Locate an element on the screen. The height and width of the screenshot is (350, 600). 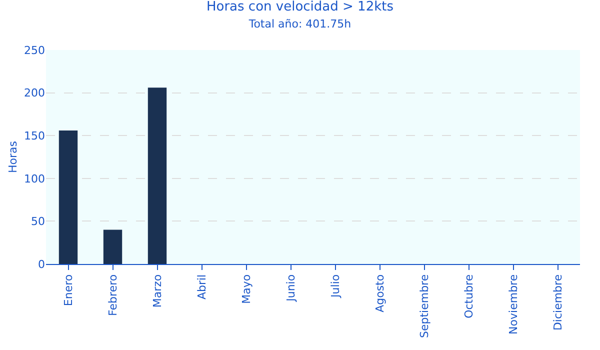
y-tick-label: 150 is located at coordinates (34, 135).